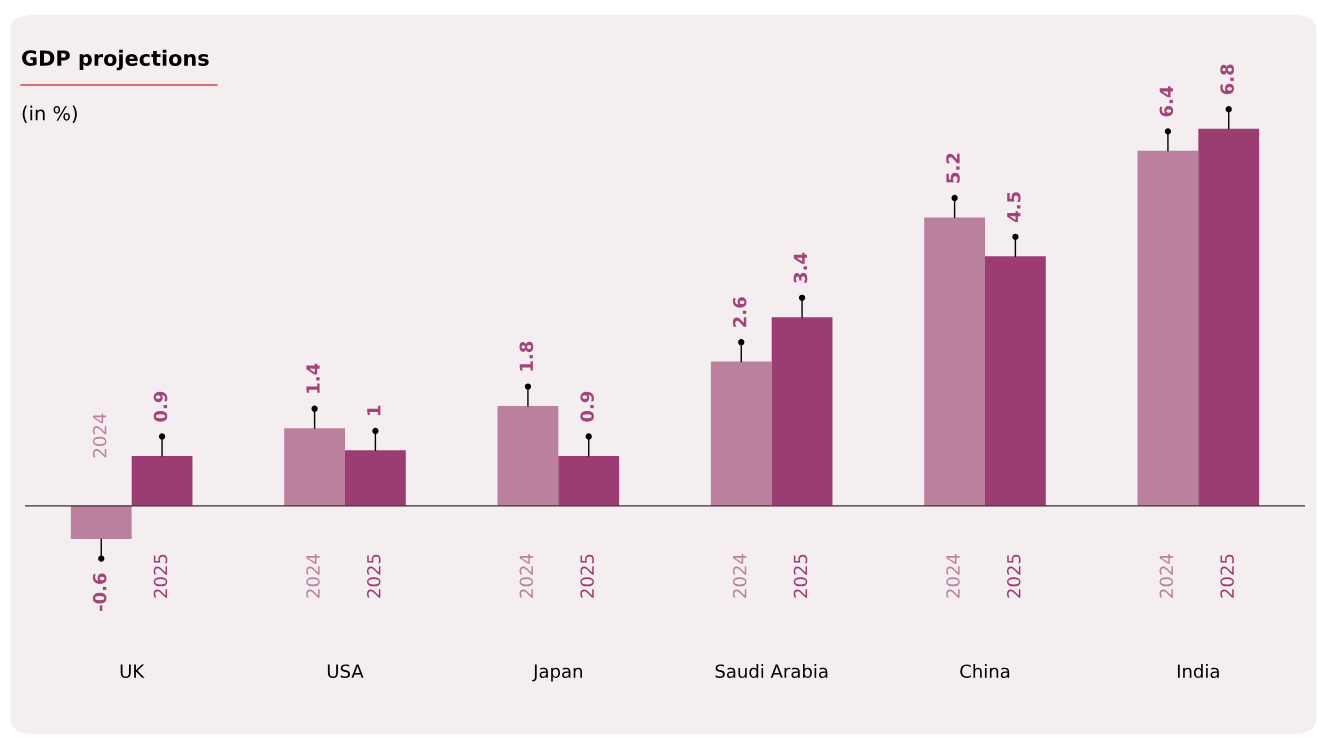 Image resolution: width=1319 pixels, height=738 pixels. Describe the element at coordinates (526, 356) in the screenshot. I see `data-label: 1.8` at that location.